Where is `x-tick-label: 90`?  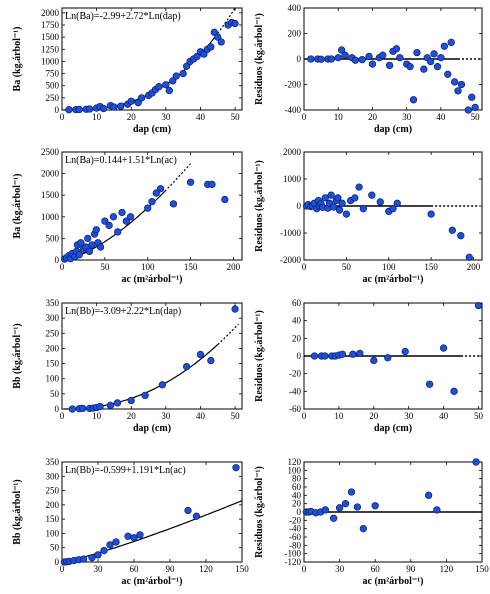
x-tick-label: 90 is located at coordinates (171, 569).